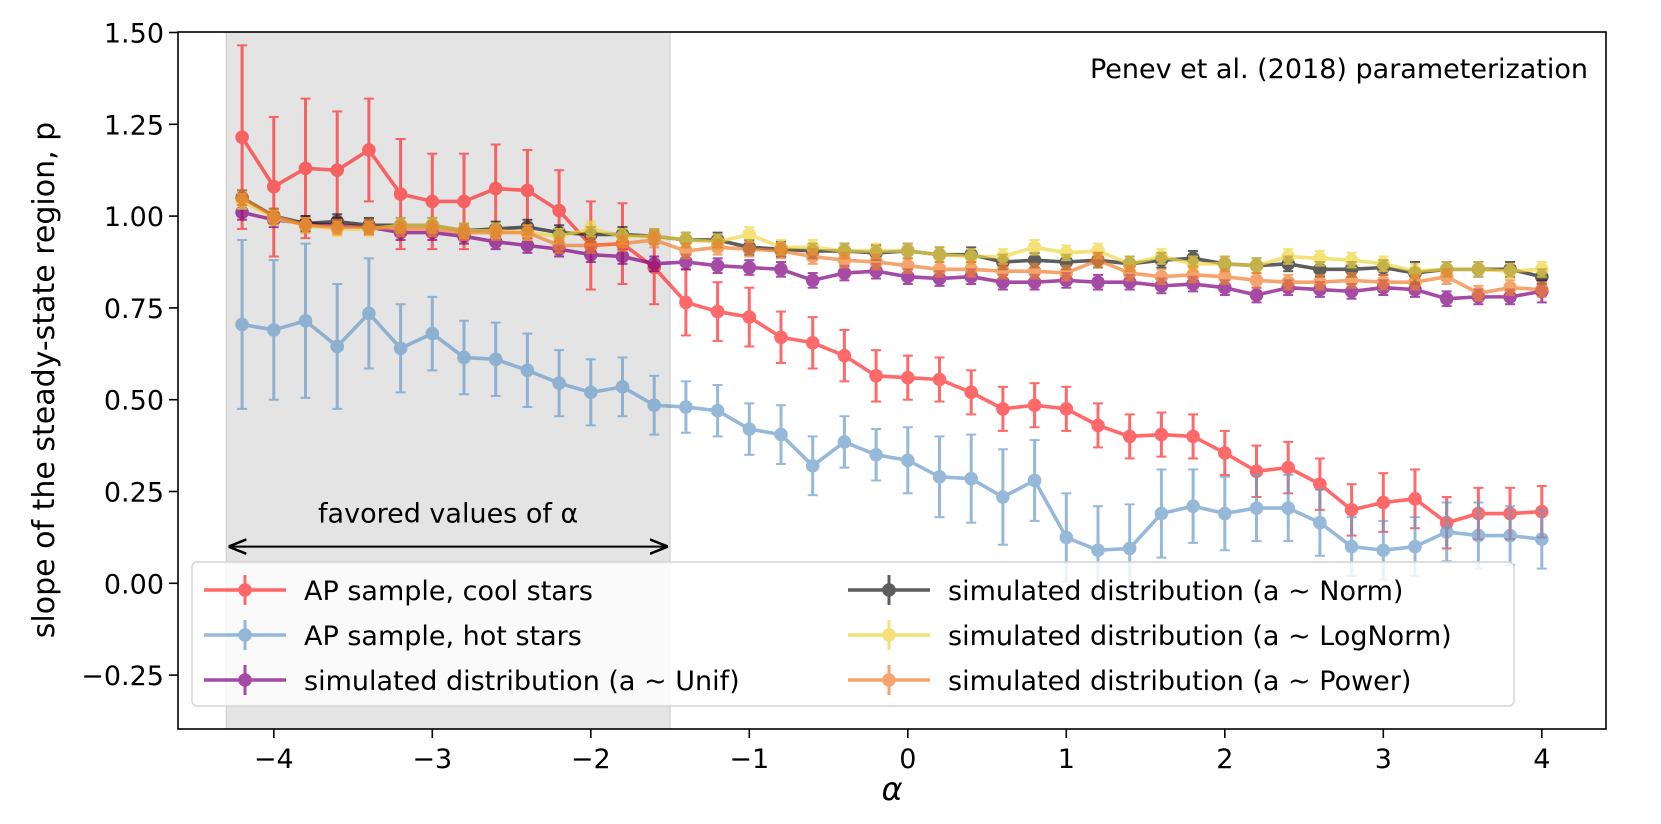 Image resolution: width=1661 pixels, height=824 pixels. What do you see at coordinates (1339, 69) in the screenshot?
I see `plot-annotation: Penev et al. (2018) parameterization` at bounding box center [1339, 69].